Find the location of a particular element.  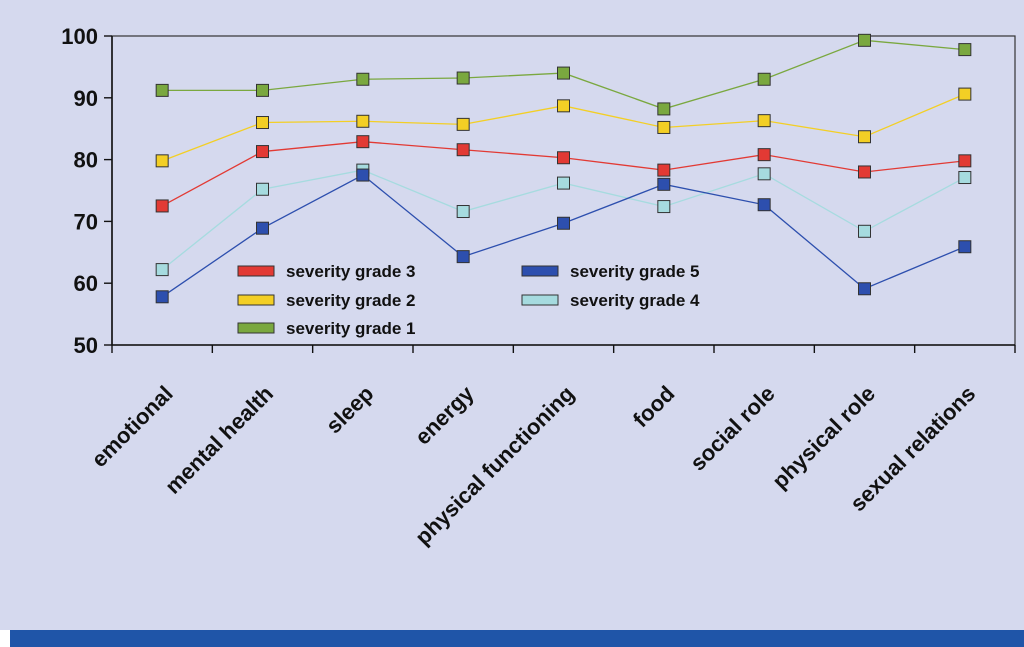

legend-item: severity grade 2 is located at coordinates (326, 300).